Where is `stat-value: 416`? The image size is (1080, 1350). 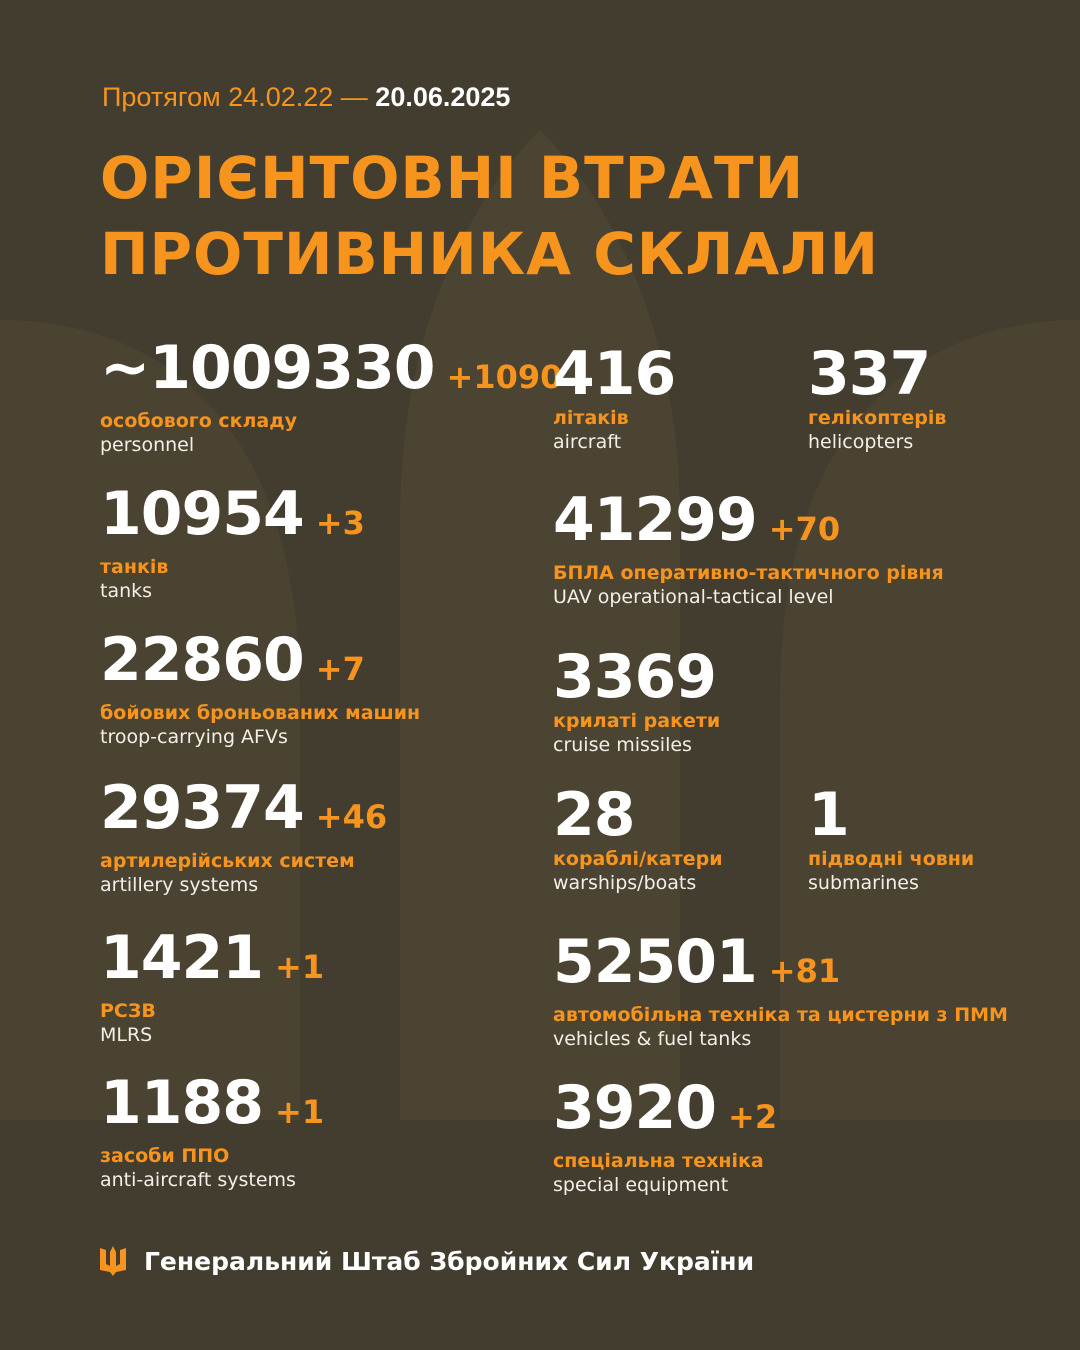
stat-value: 416 is located at coordinates (614, 374).